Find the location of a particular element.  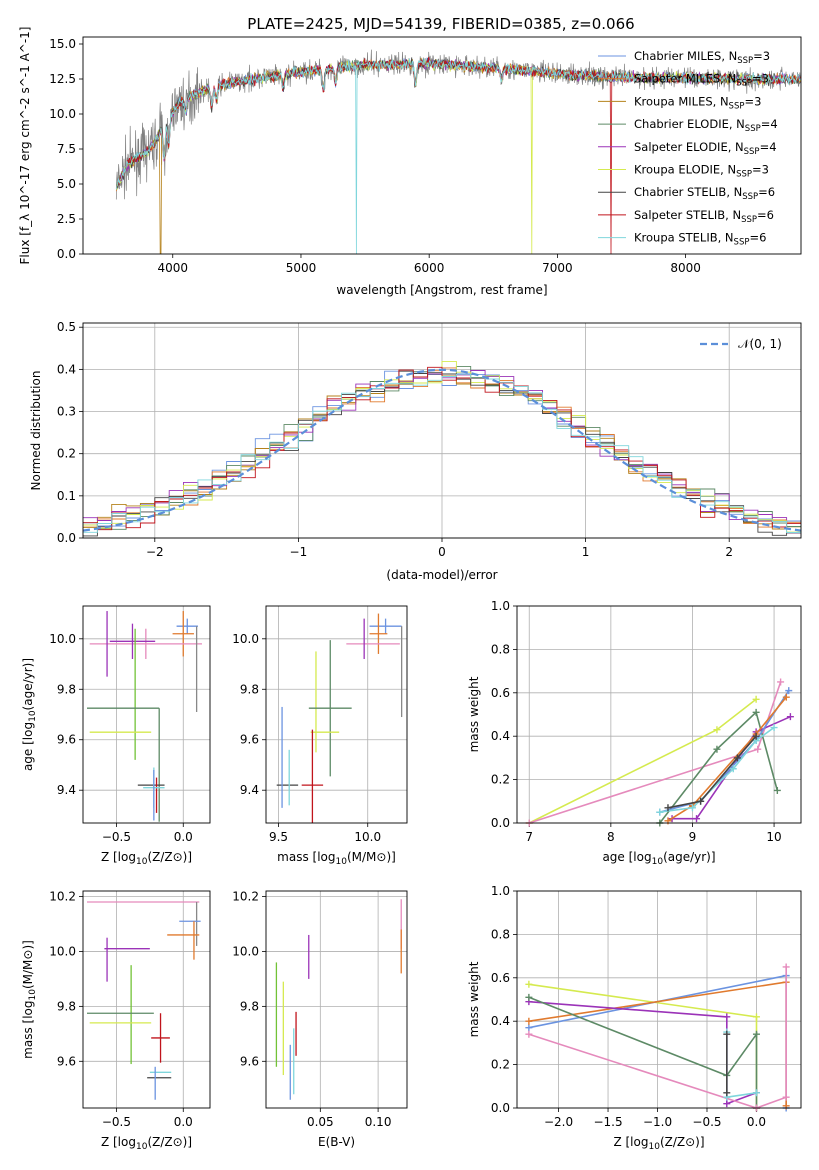

massweight_vs_Z-xlabel: Z [log10(Z/Z⊙)] is located at coordinates (658, 1143).